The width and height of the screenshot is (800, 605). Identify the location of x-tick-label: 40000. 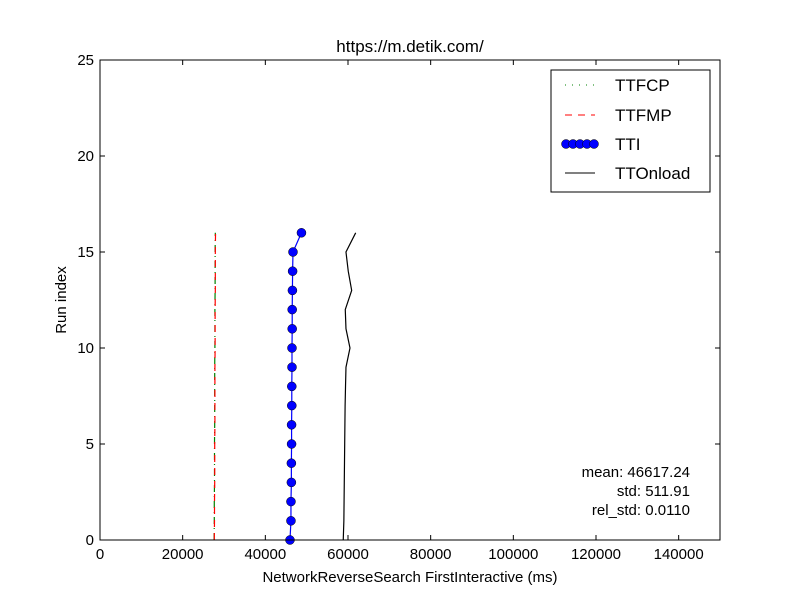
(265, 554).